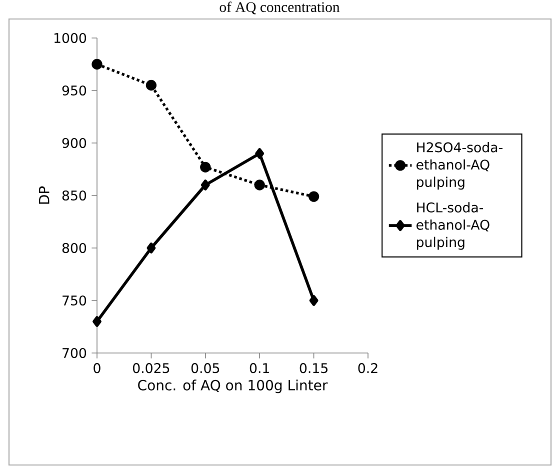  What do you see at coordinates (74, 195) in the screenshot?
I see `y-tick-label: 850` at bounding box center [74, 195].